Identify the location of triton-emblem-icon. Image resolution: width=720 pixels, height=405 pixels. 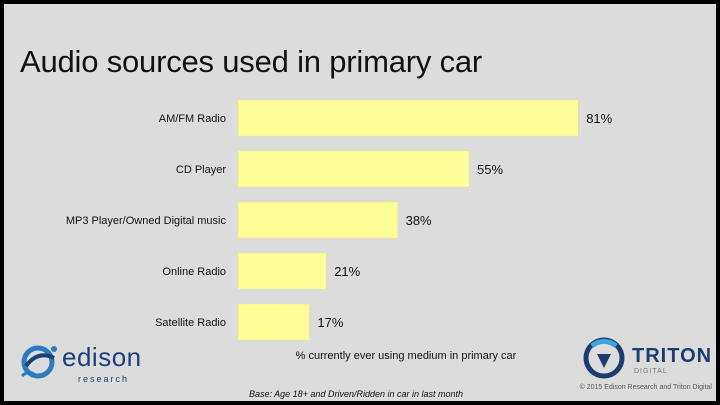
(604, 358).